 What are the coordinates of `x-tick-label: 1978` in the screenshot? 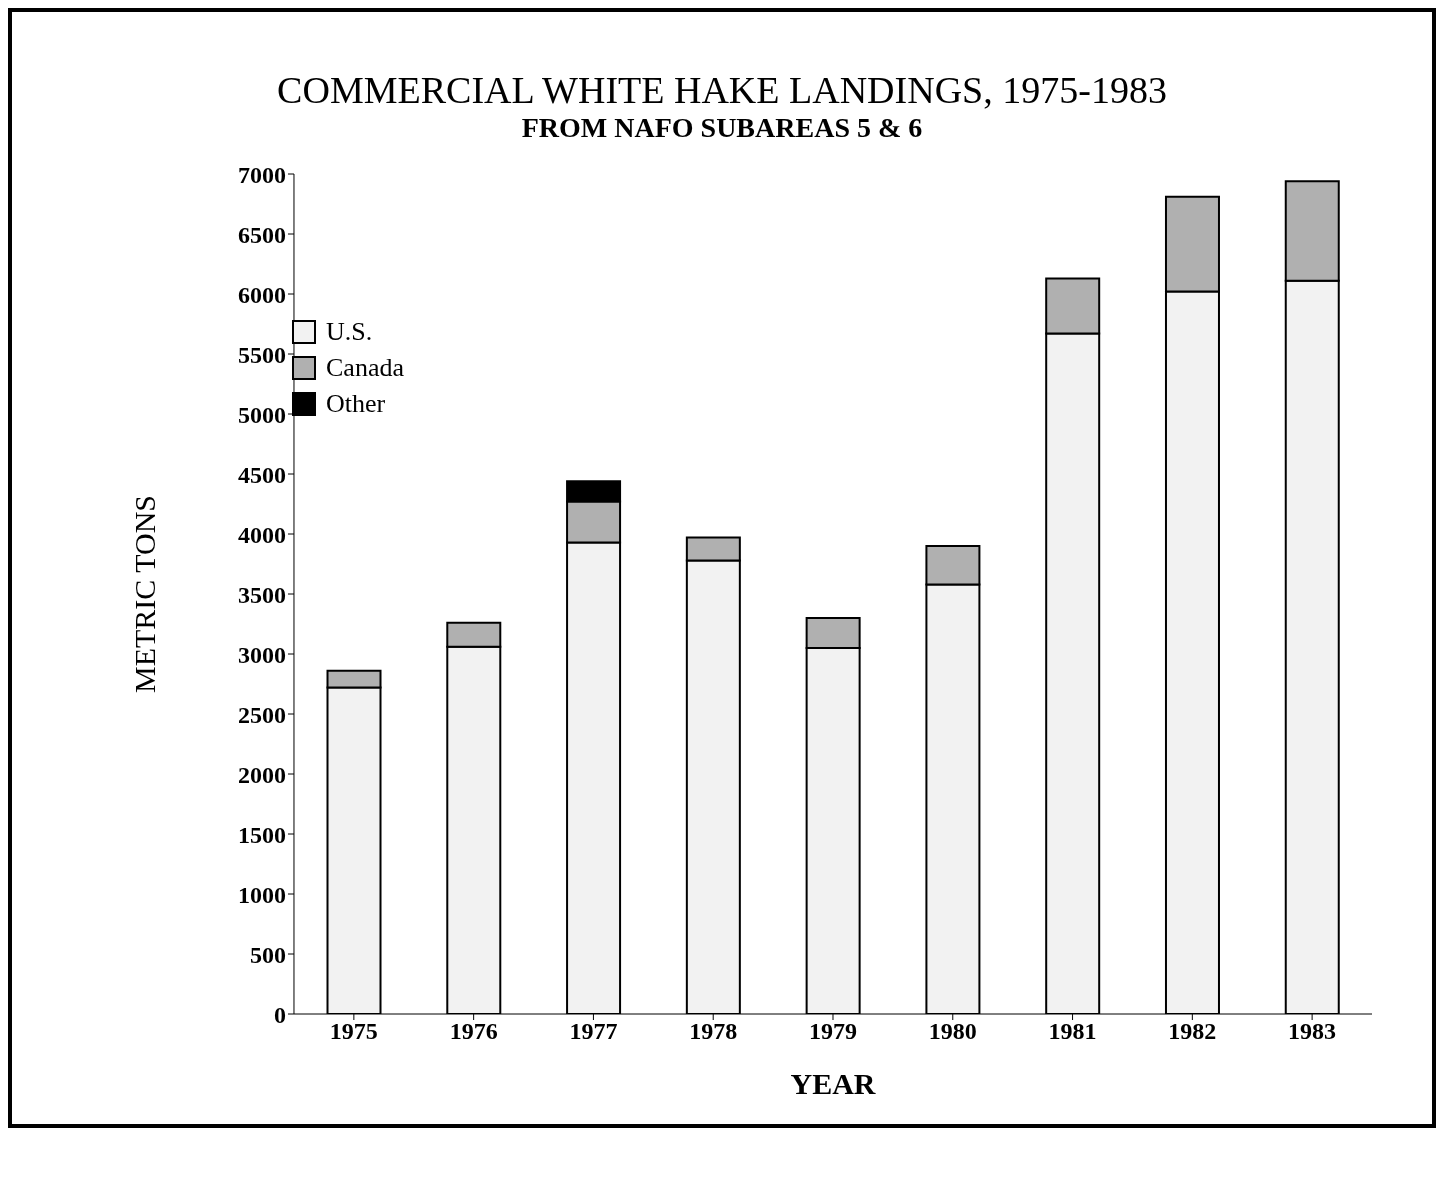 It's located at (713, 1031).